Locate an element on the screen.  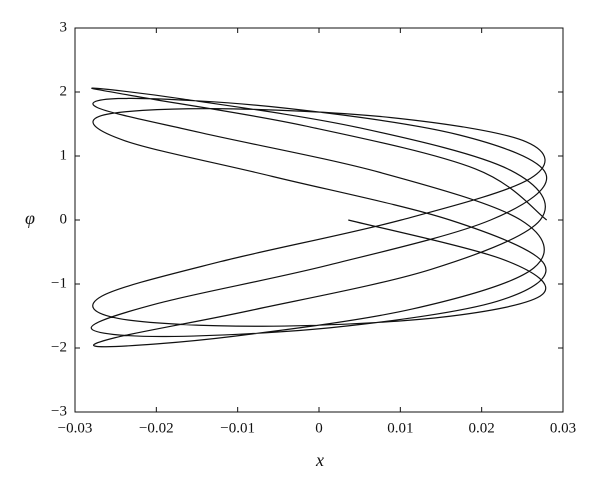
y-tick-label: 2 is located at coordinates (64, 91).